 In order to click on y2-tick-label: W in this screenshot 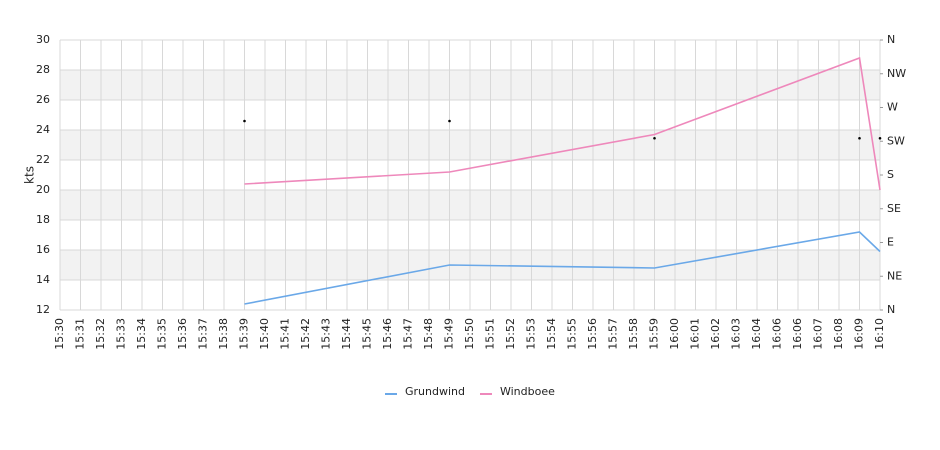, I will do `click(892, 107)`.